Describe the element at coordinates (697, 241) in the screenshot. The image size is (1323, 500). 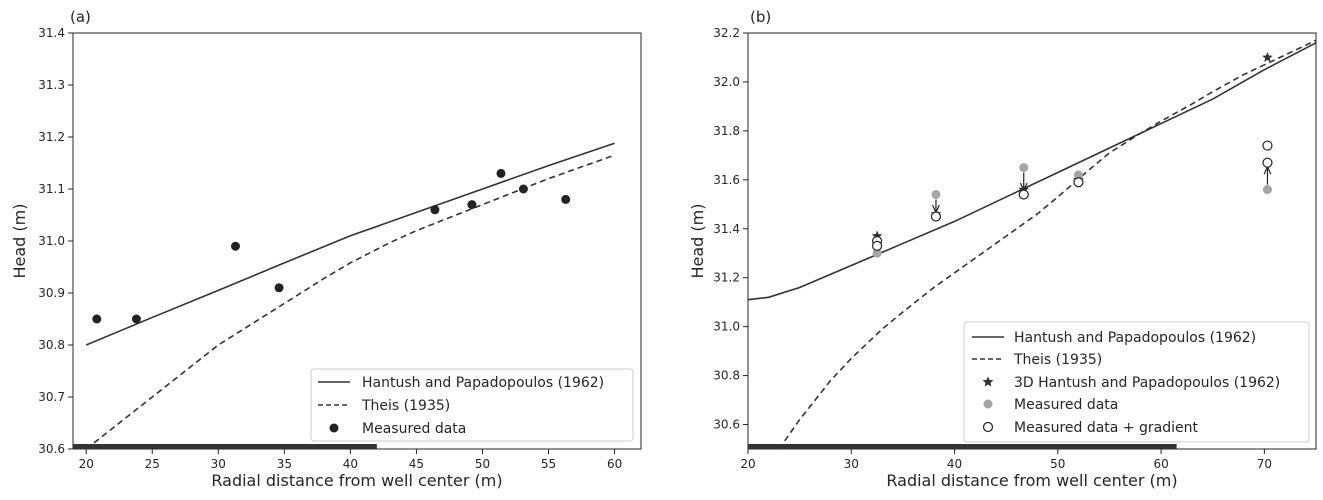
I see `panel-b-y-axis-label: Head (m)` at that location.